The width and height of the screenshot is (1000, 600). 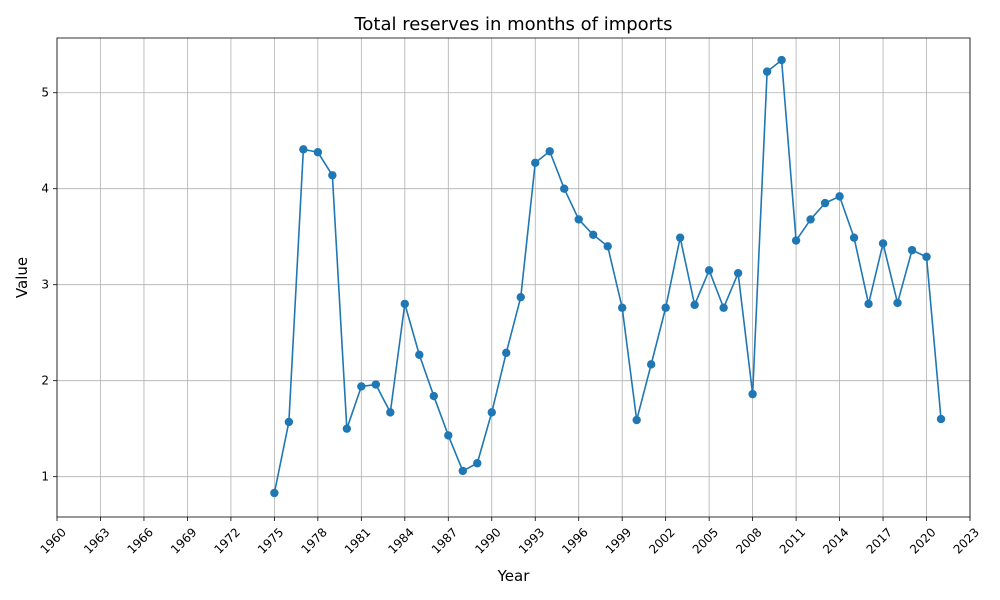 I want to click on data-point-1995, so click(x=564, y=188).